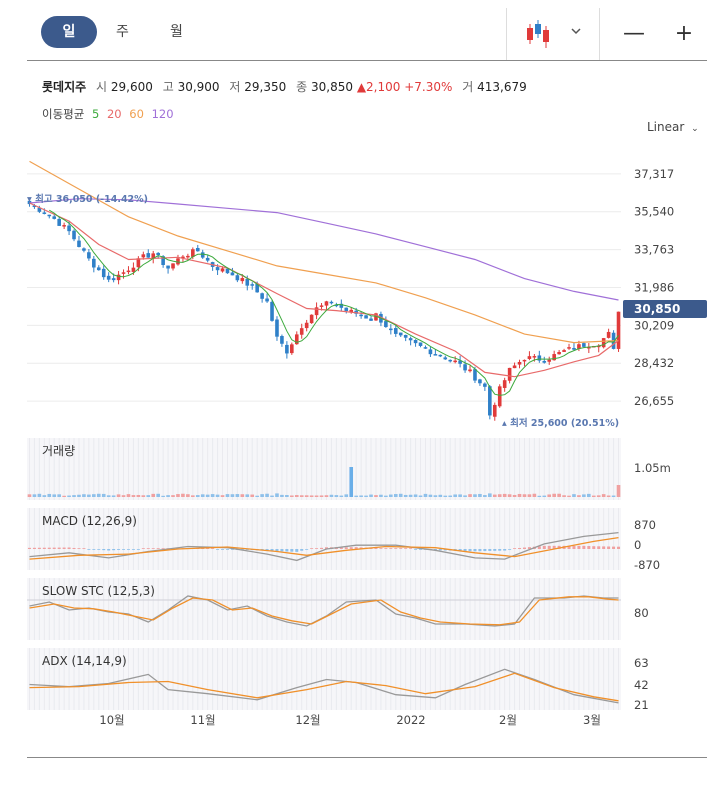 The image size is (719, 791). What do you see at coordinates (63, 114) in the screenshot?
I see `ma-label: 이동평균` at bounding box center [63, 114].